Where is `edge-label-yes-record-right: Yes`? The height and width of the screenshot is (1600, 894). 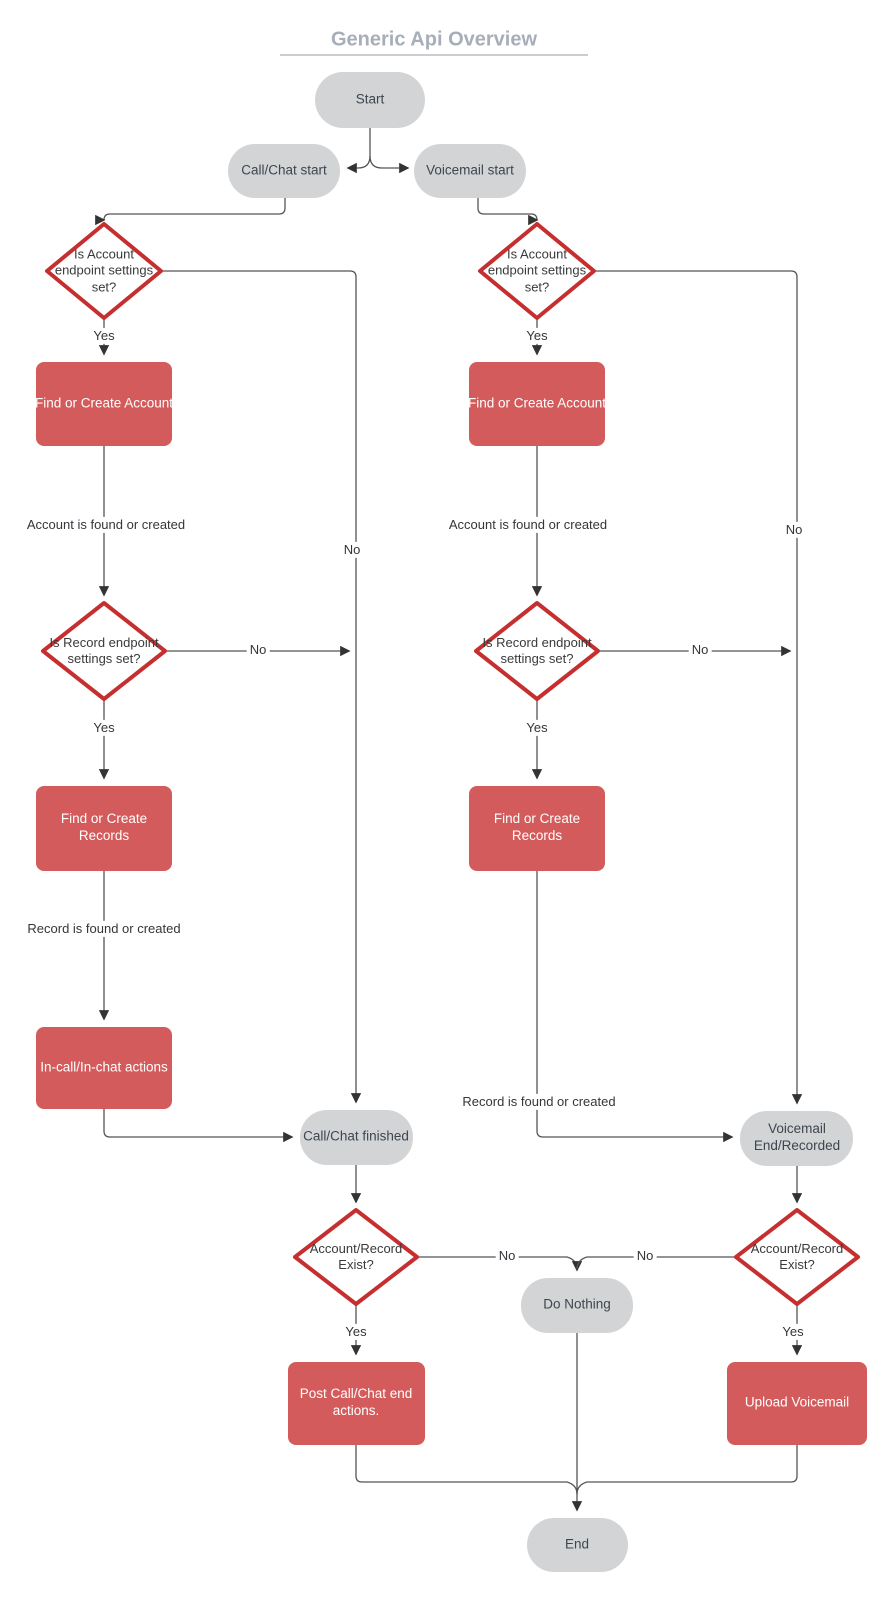 edge-label-yes-record-right: Yes is located at coordinates (537, 728).